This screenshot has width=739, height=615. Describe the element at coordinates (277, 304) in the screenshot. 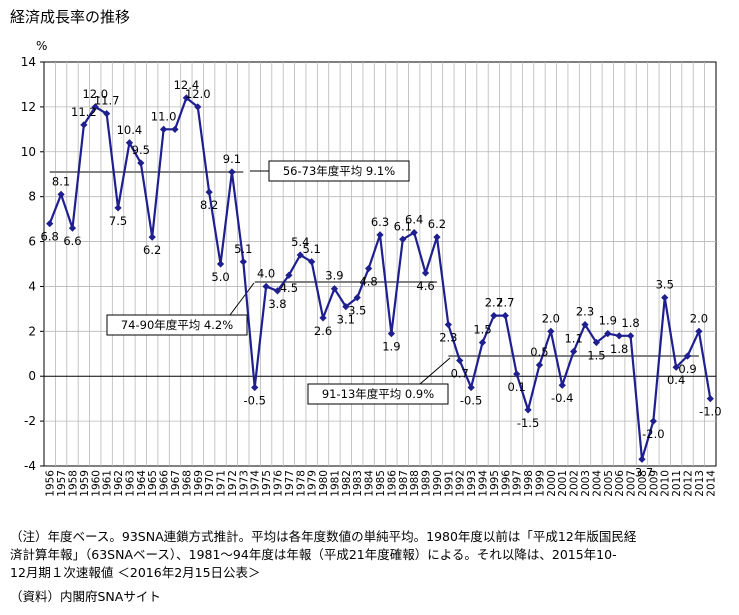

I see `data-label: 3.8` at that location.